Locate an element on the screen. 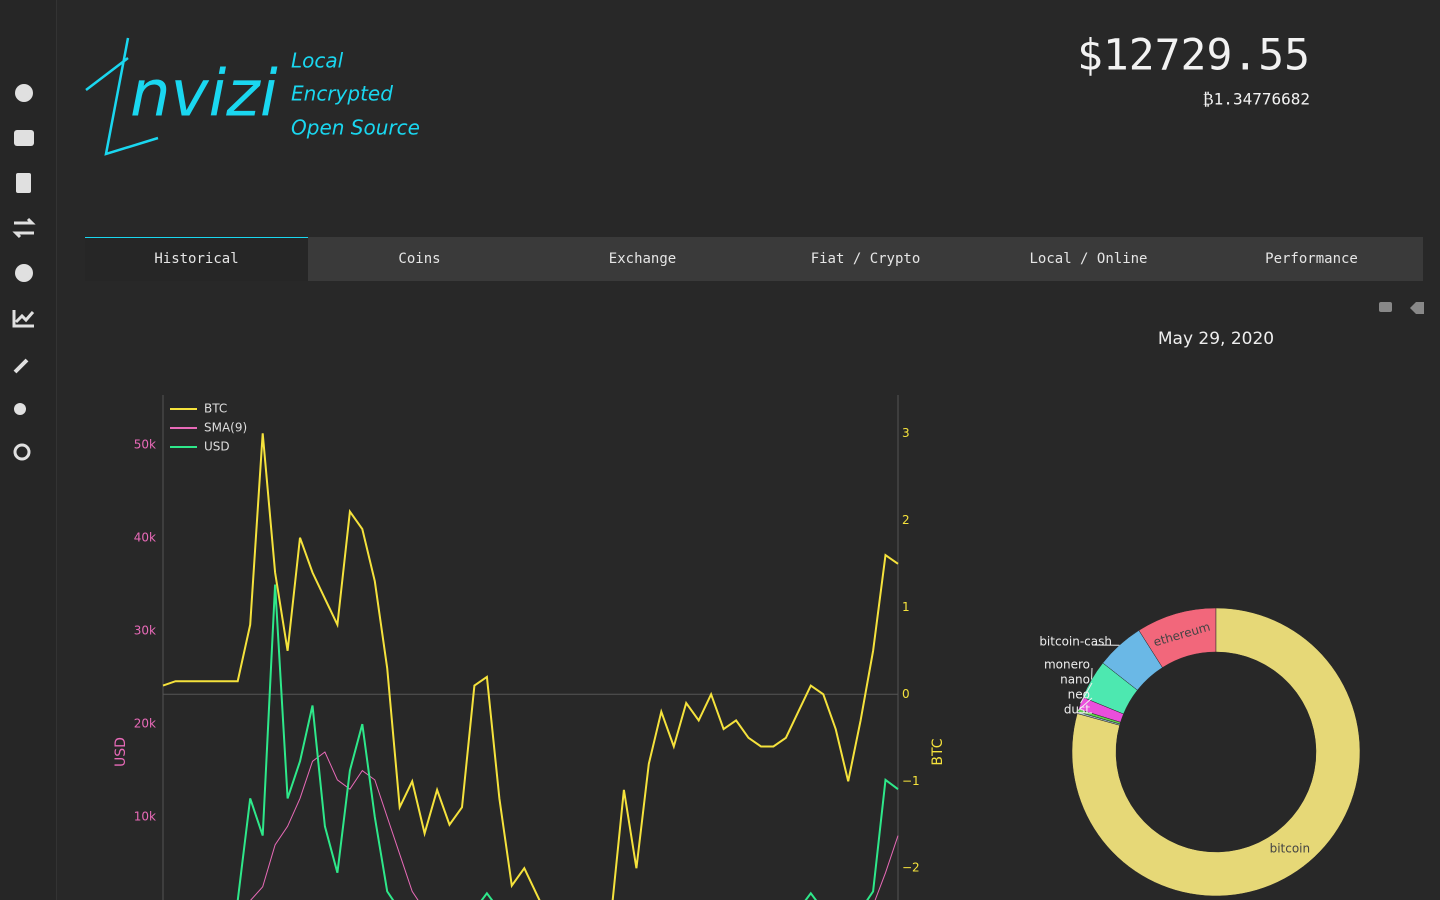 This screenshot has width=1440, height=900. tagline: Open Source is located at coordinates (355, 128).